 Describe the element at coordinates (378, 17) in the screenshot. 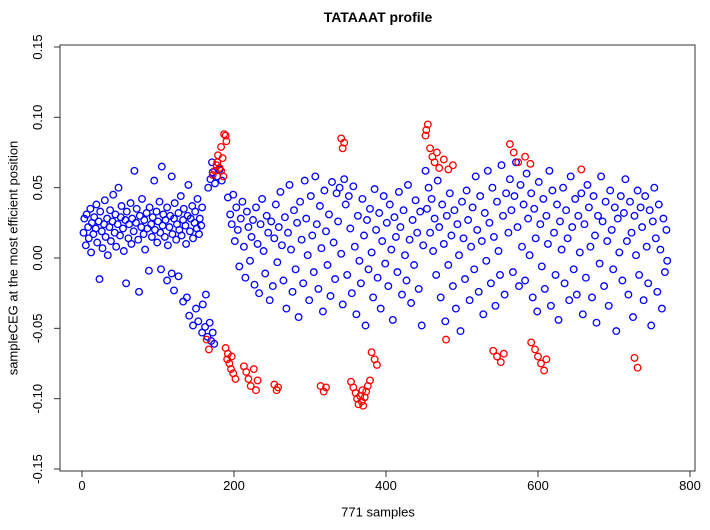

I see `chart-title: TATAAAT profile` at that location.